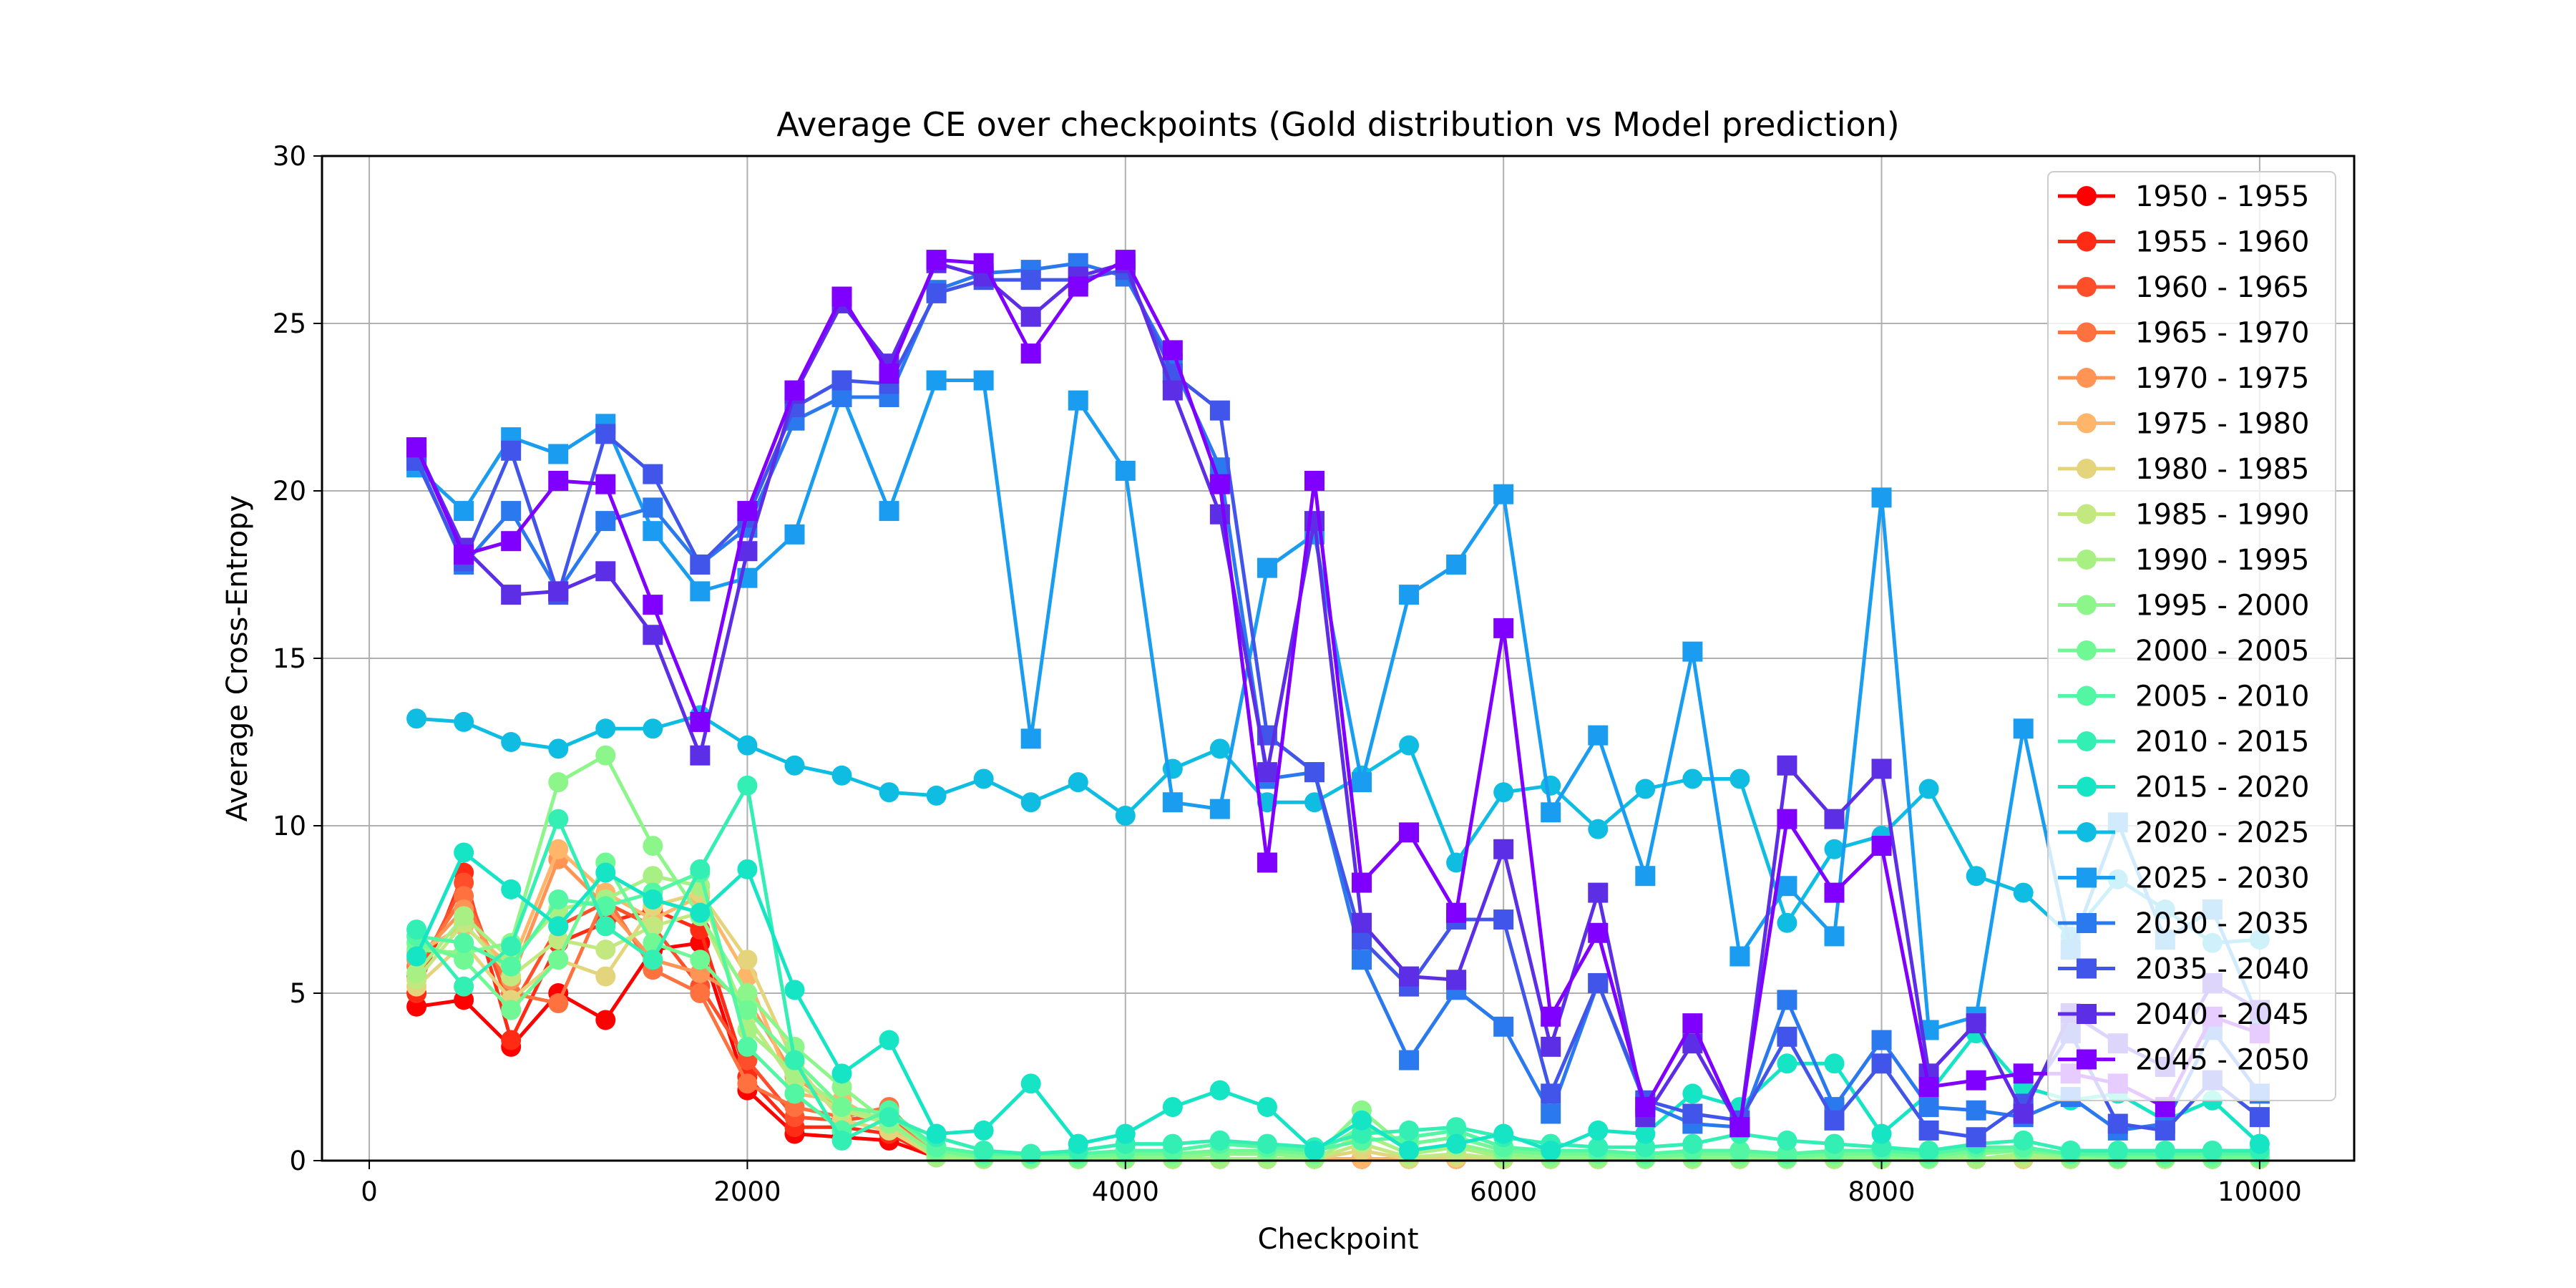 The image size is (2576, 1288). What do you see at coordinates (2183, 788) in the screenshot?
I see `legend-item: 2015 - 2020` at bounding box center [2183, 788].